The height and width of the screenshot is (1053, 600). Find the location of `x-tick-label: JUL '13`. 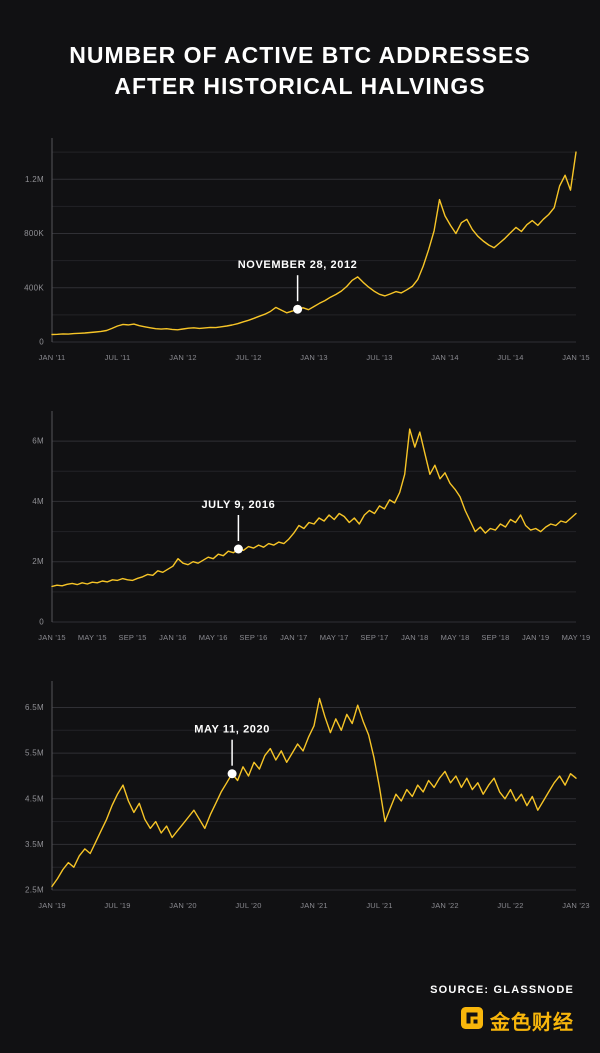

x-tick-label: JUL '13 is located at coordinates (379, 357).